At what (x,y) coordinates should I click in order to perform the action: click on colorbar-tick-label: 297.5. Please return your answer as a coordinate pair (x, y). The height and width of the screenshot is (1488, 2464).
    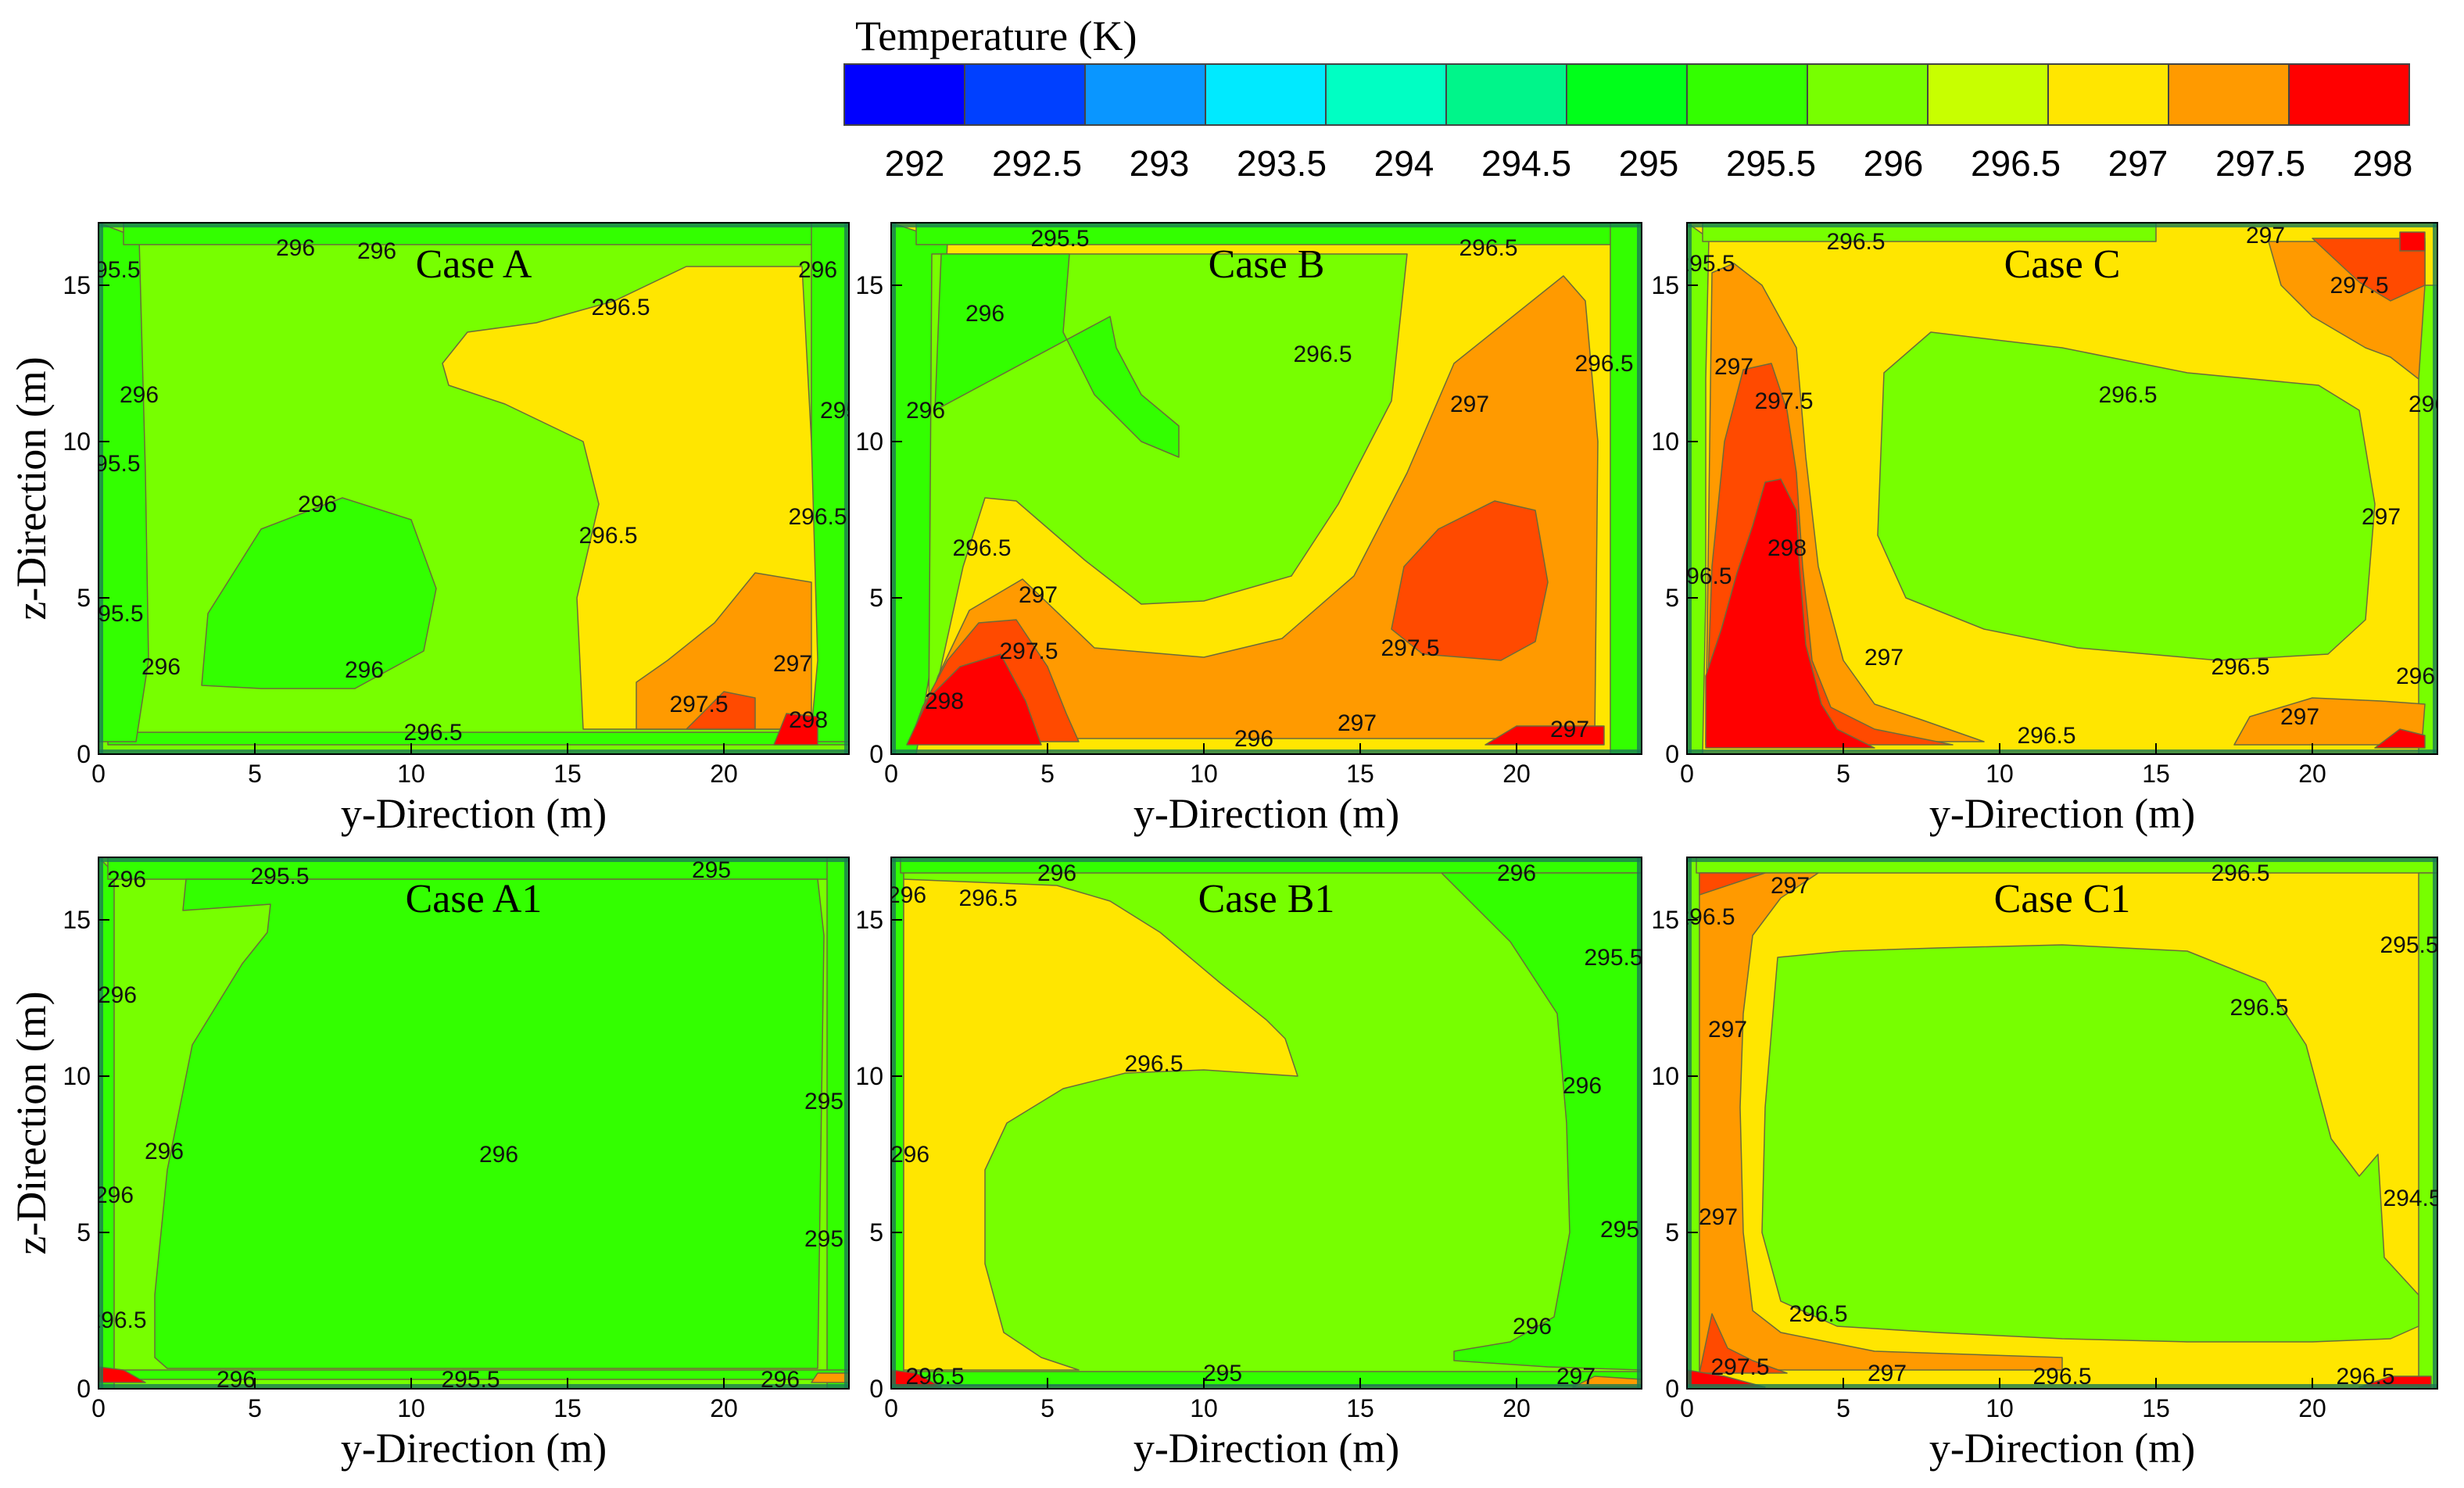
    Looking at the image, I should click on (2260, 163).